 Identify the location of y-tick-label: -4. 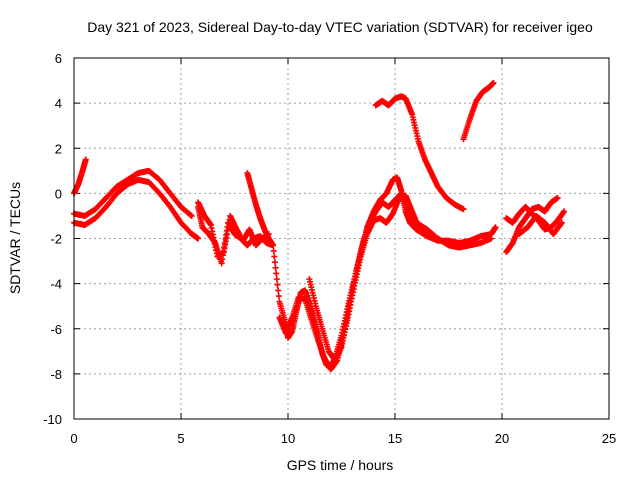
(56, 284).